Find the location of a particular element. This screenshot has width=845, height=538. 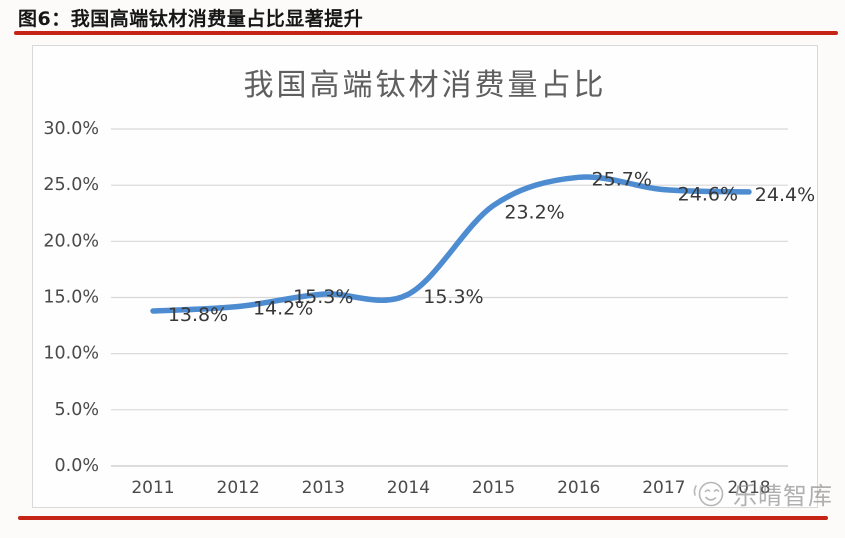

x-tick-label: 2016 is located at coordinates (578, 488).